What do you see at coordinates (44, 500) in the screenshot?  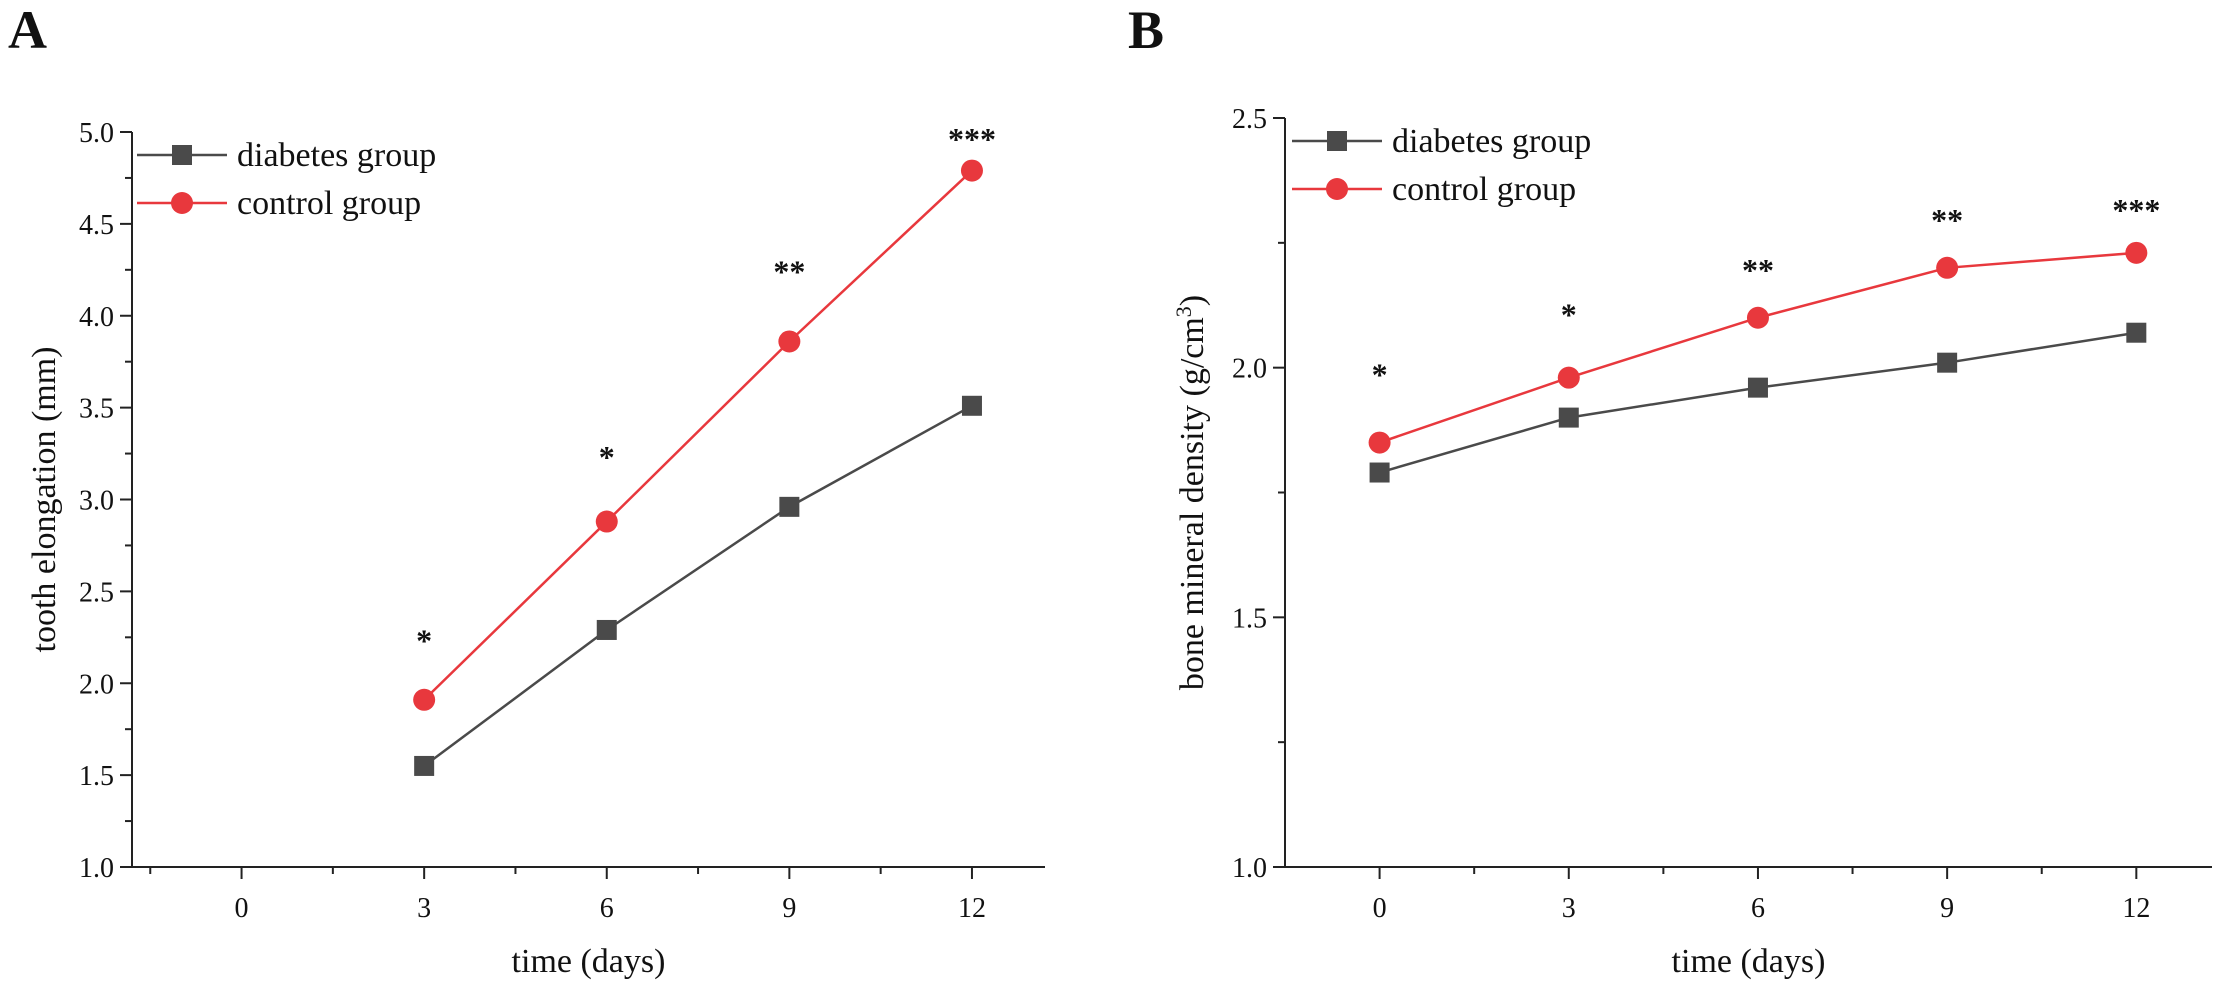 I see `y-axis-title: tooth elongation (mm)` at bounding box center [44, 500].